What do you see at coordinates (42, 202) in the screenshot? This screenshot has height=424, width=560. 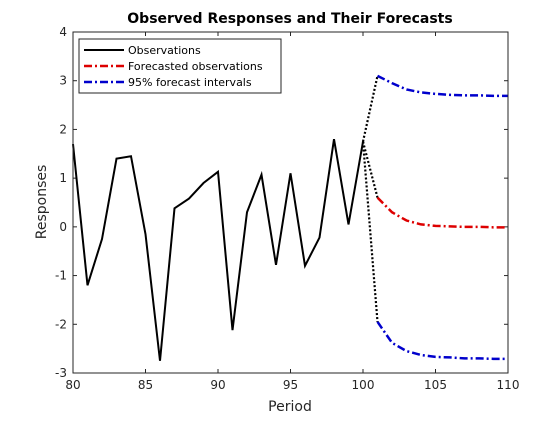 I see `y-axis-label: Responses` at bounding box center [42, 202].